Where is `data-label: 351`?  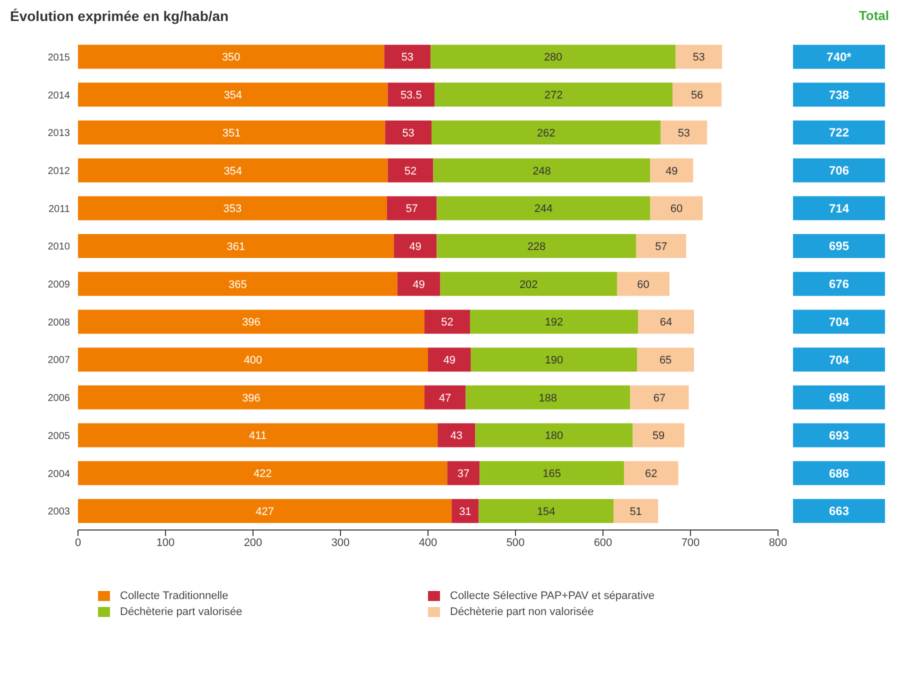 data-label: 351 is located at coordinates (231, 133).